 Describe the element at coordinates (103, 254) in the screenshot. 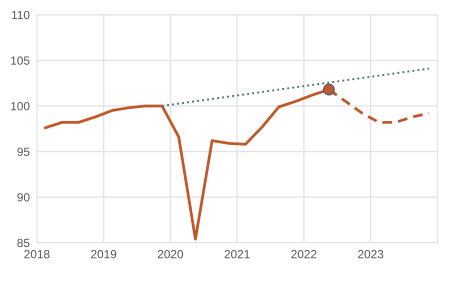

I see `x-tick-label: 2019` at that location.